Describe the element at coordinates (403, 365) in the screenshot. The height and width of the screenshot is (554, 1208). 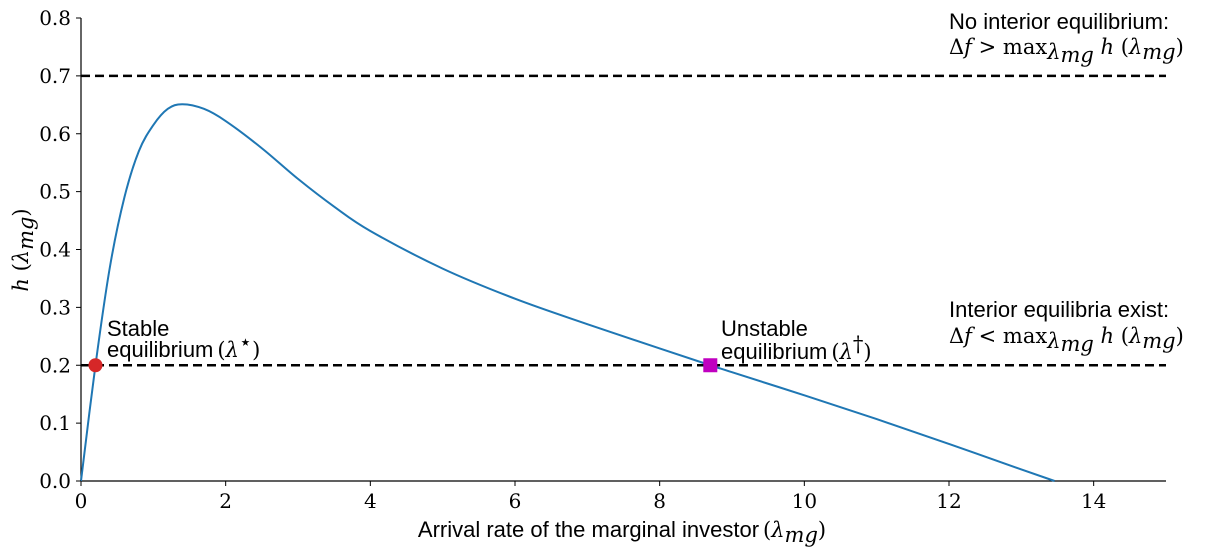
I see `equilibrium-points` at that location.